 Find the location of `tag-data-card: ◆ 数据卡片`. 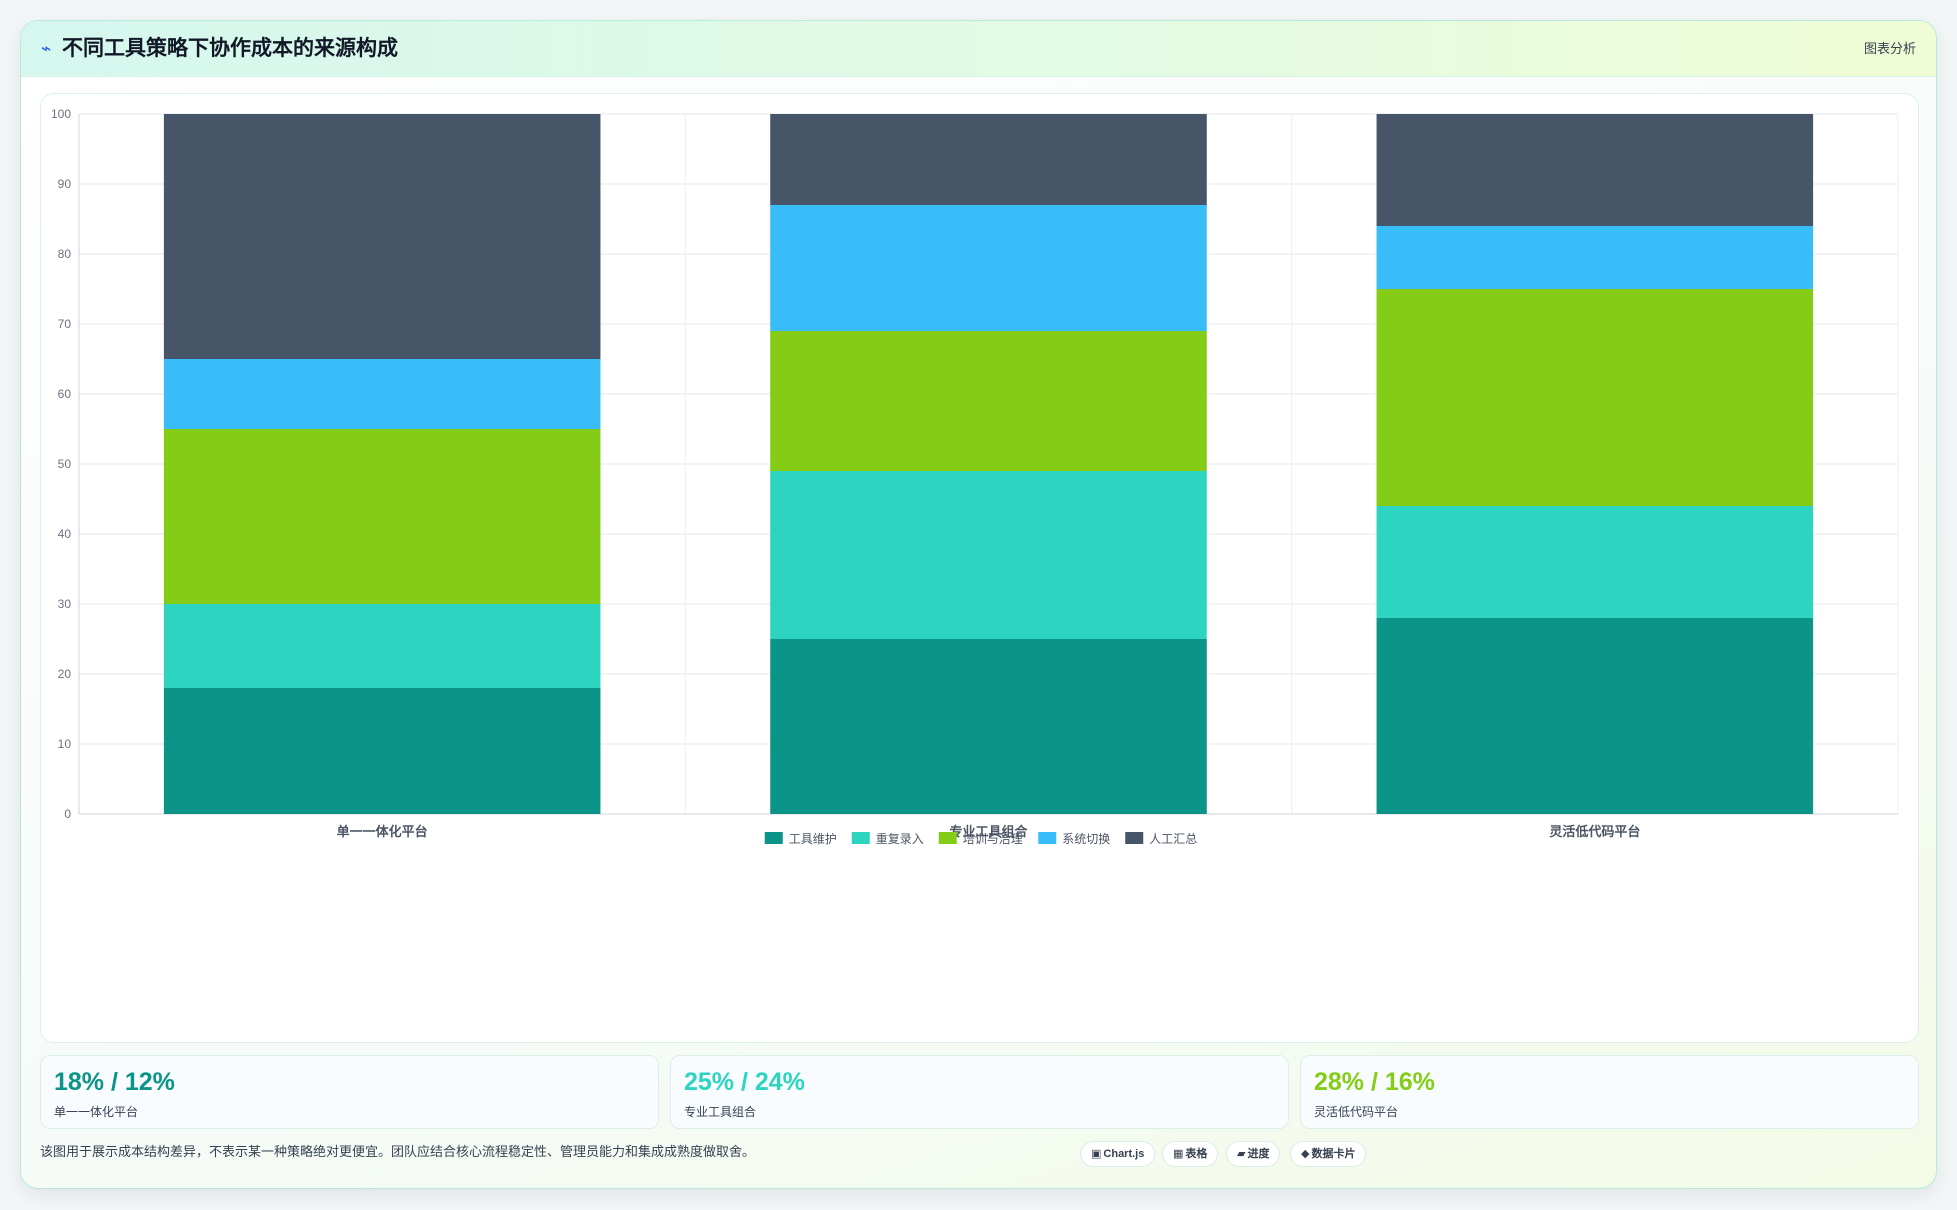

tag-data-card: ◆ 数据卡片 is located at coordinates (1328, 1154).